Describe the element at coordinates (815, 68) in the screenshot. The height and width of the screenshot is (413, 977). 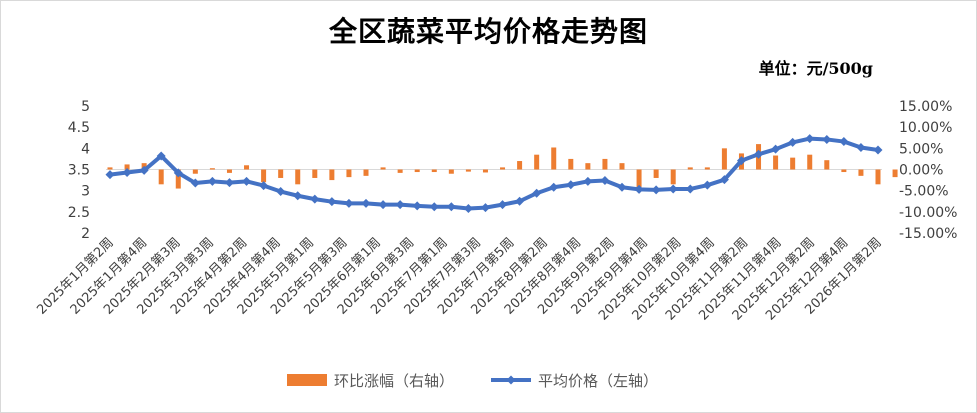
I see `unit-label: 单位：元/500g` at that location.